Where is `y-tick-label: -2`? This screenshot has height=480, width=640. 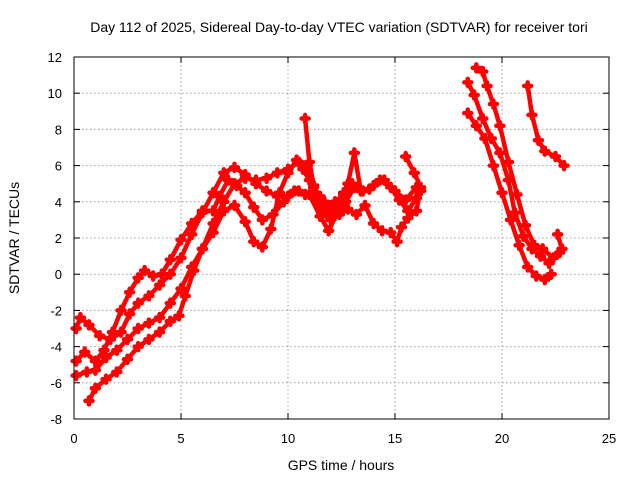 y-tick-label: -2 is located at coordinates (56, 310).